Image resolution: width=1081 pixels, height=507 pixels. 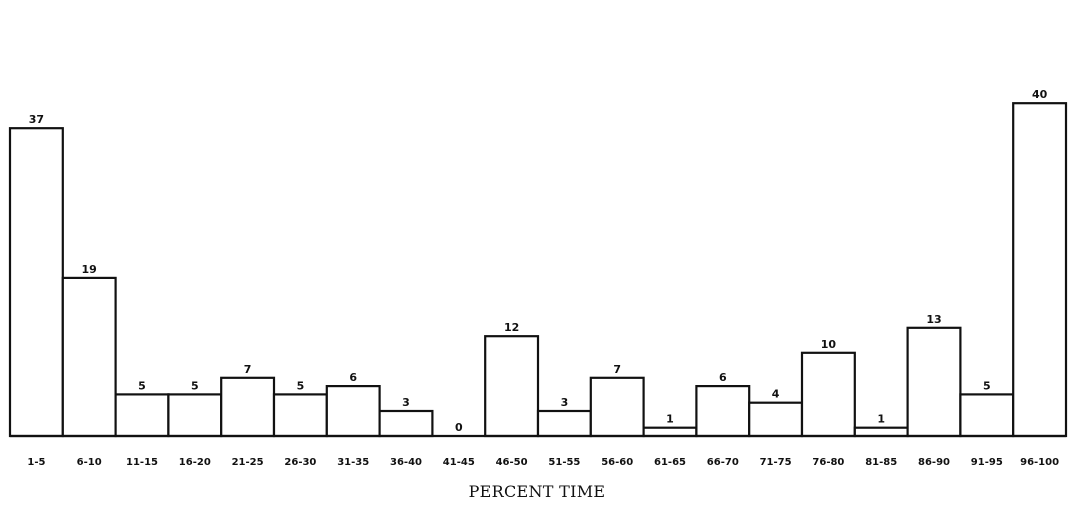 I want to click on tick-label-56-60: 56-60, so click(x=617, y=462).